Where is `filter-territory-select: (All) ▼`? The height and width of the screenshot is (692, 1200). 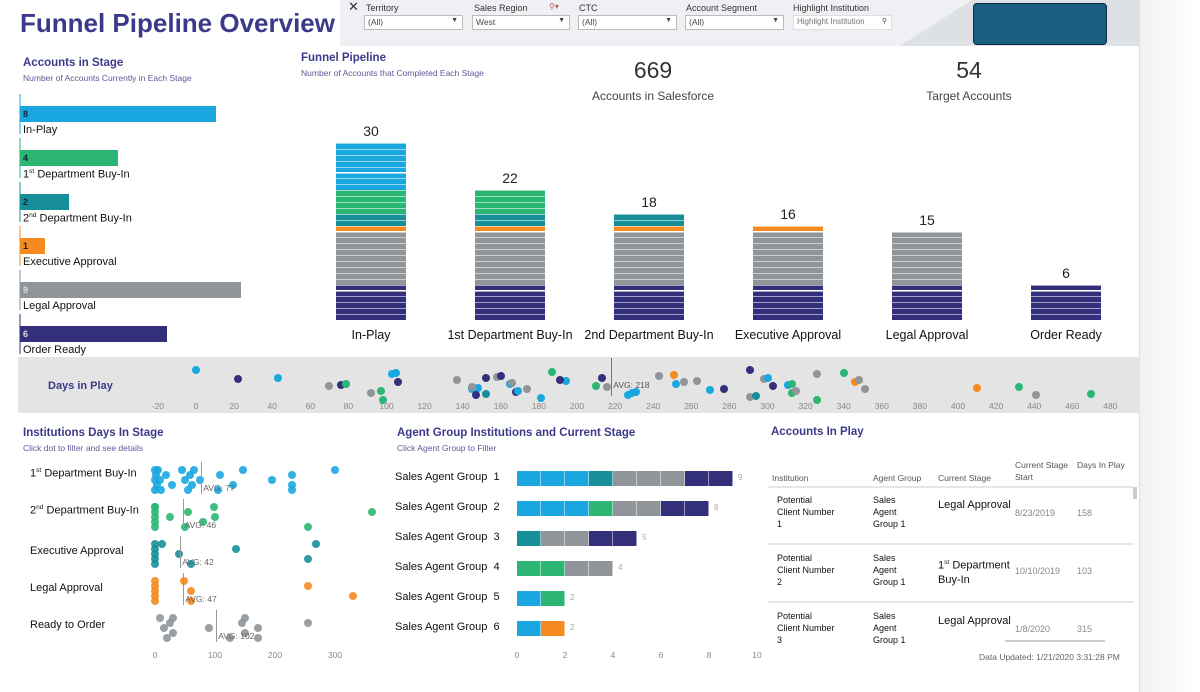
filter-territory-select: (All) ▼ is located at coordinates (413, 22).